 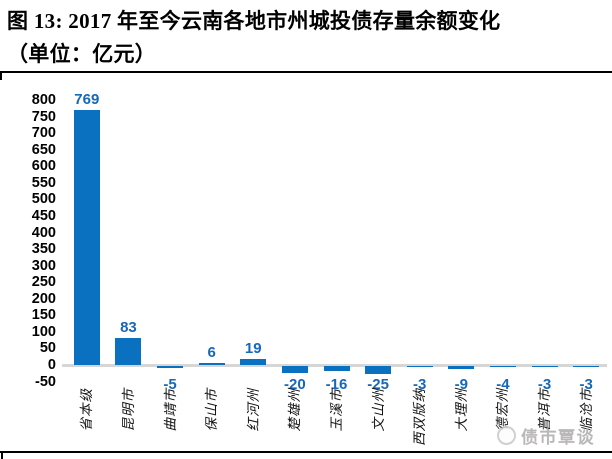 What do you see at coordinates (378, 384) in the screenshot?
I see `bar-value-label: -25` at bounding box center [378, 384].